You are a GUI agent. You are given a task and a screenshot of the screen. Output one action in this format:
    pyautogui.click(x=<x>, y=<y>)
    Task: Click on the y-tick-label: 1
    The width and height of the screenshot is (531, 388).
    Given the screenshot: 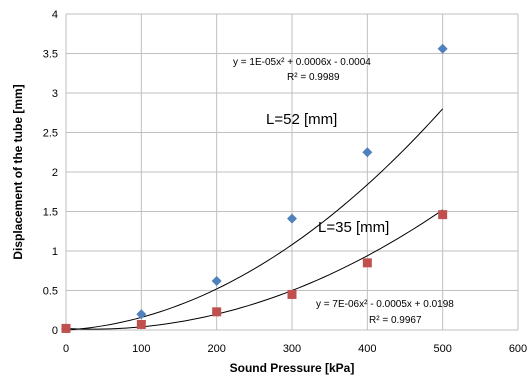 What is the action you would take?
    pyautogui.click(x=55, y=252)
    